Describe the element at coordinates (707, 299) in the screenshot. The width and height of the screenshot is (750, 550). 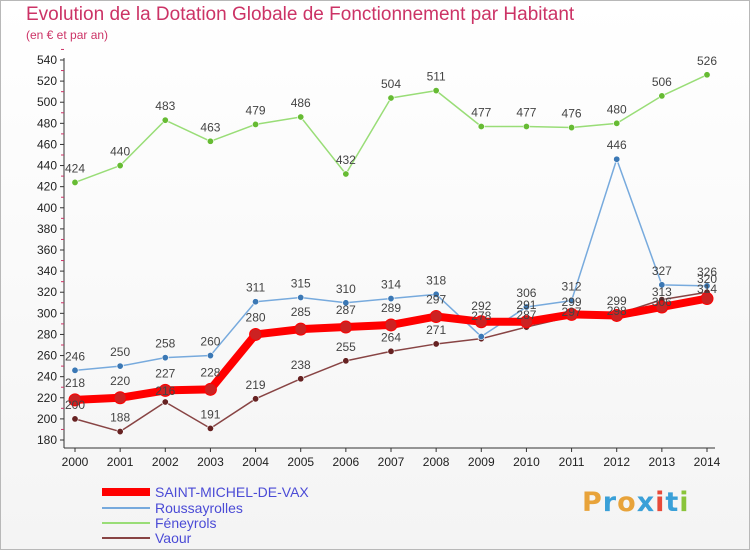
I see `data-point-0-2014` at that location.